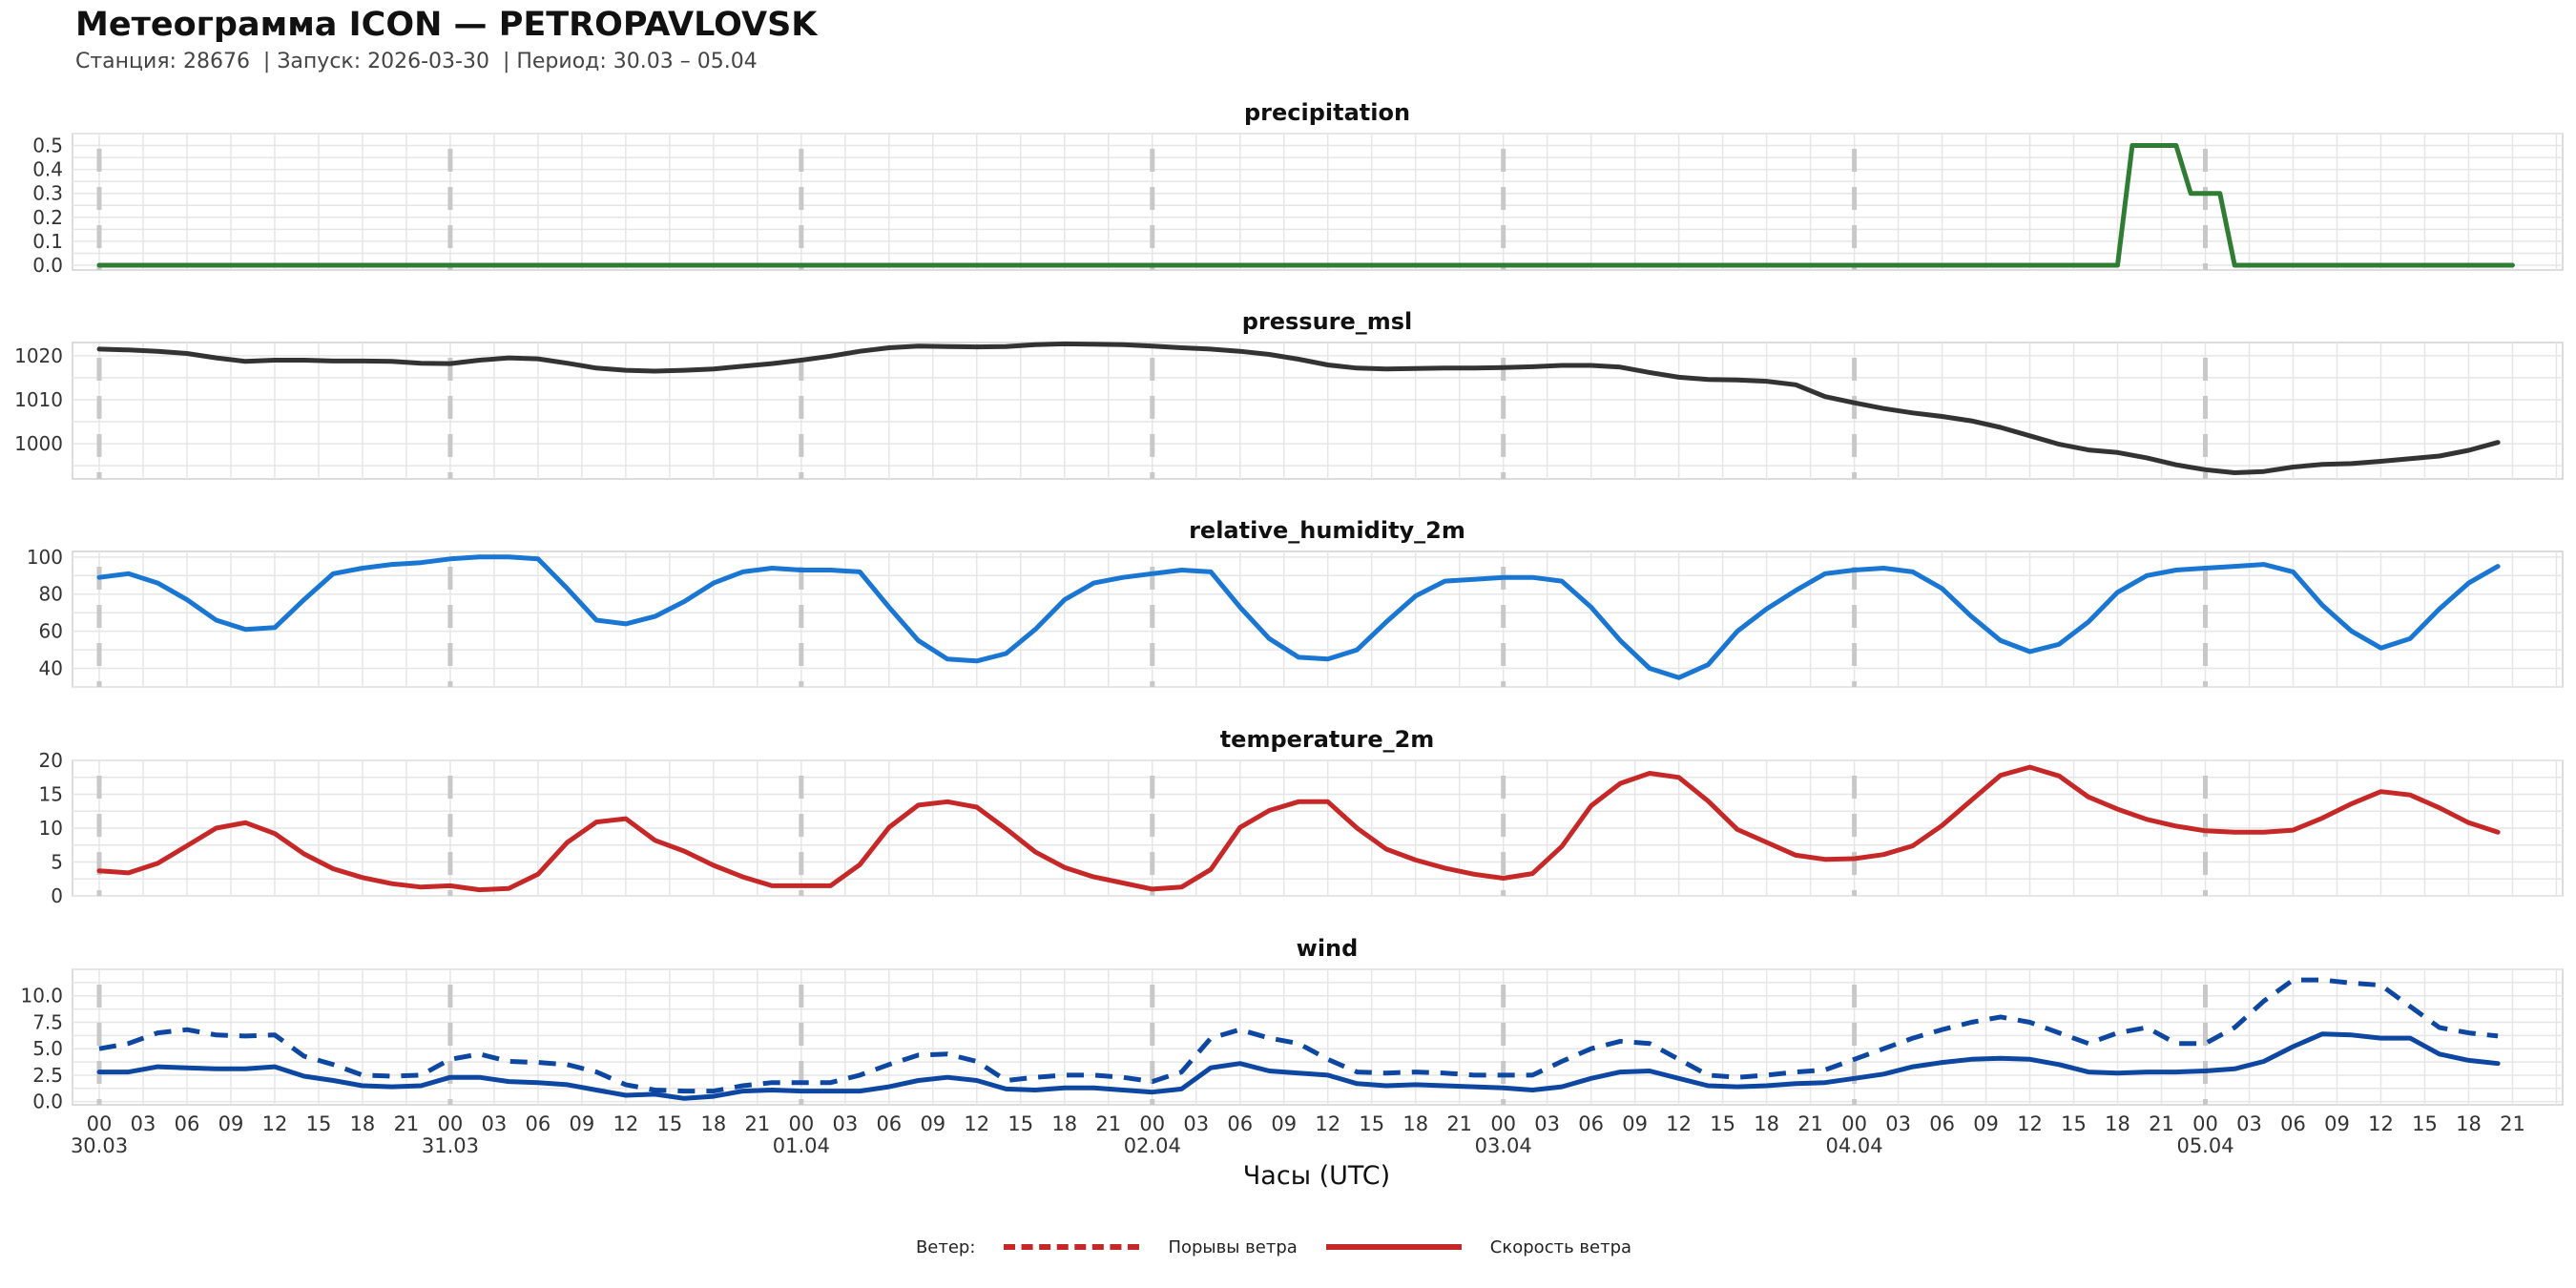 The width and height of the screenshot is (2576, 1288). What do you see at coordinates (38, 443) in the screenshot?
I see `y-tick-label: 1000` at bounding box center [38, 443].